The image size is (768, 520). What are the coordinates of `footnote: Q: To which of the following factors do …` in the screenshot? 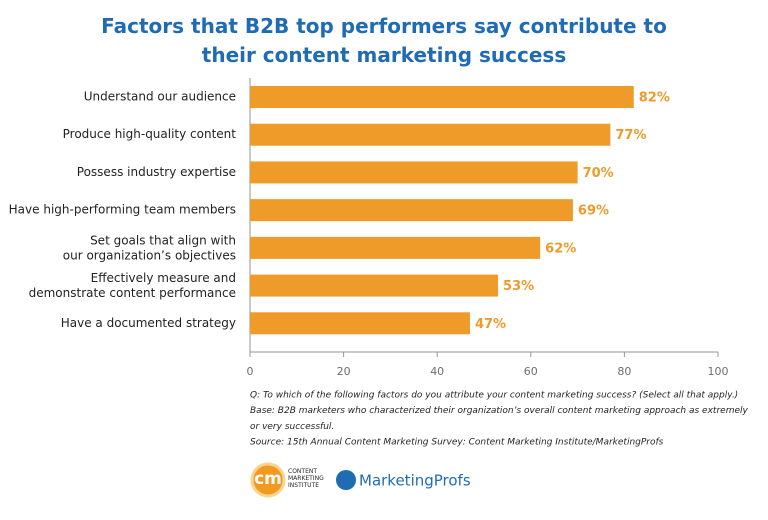 It's located at (494, 396).